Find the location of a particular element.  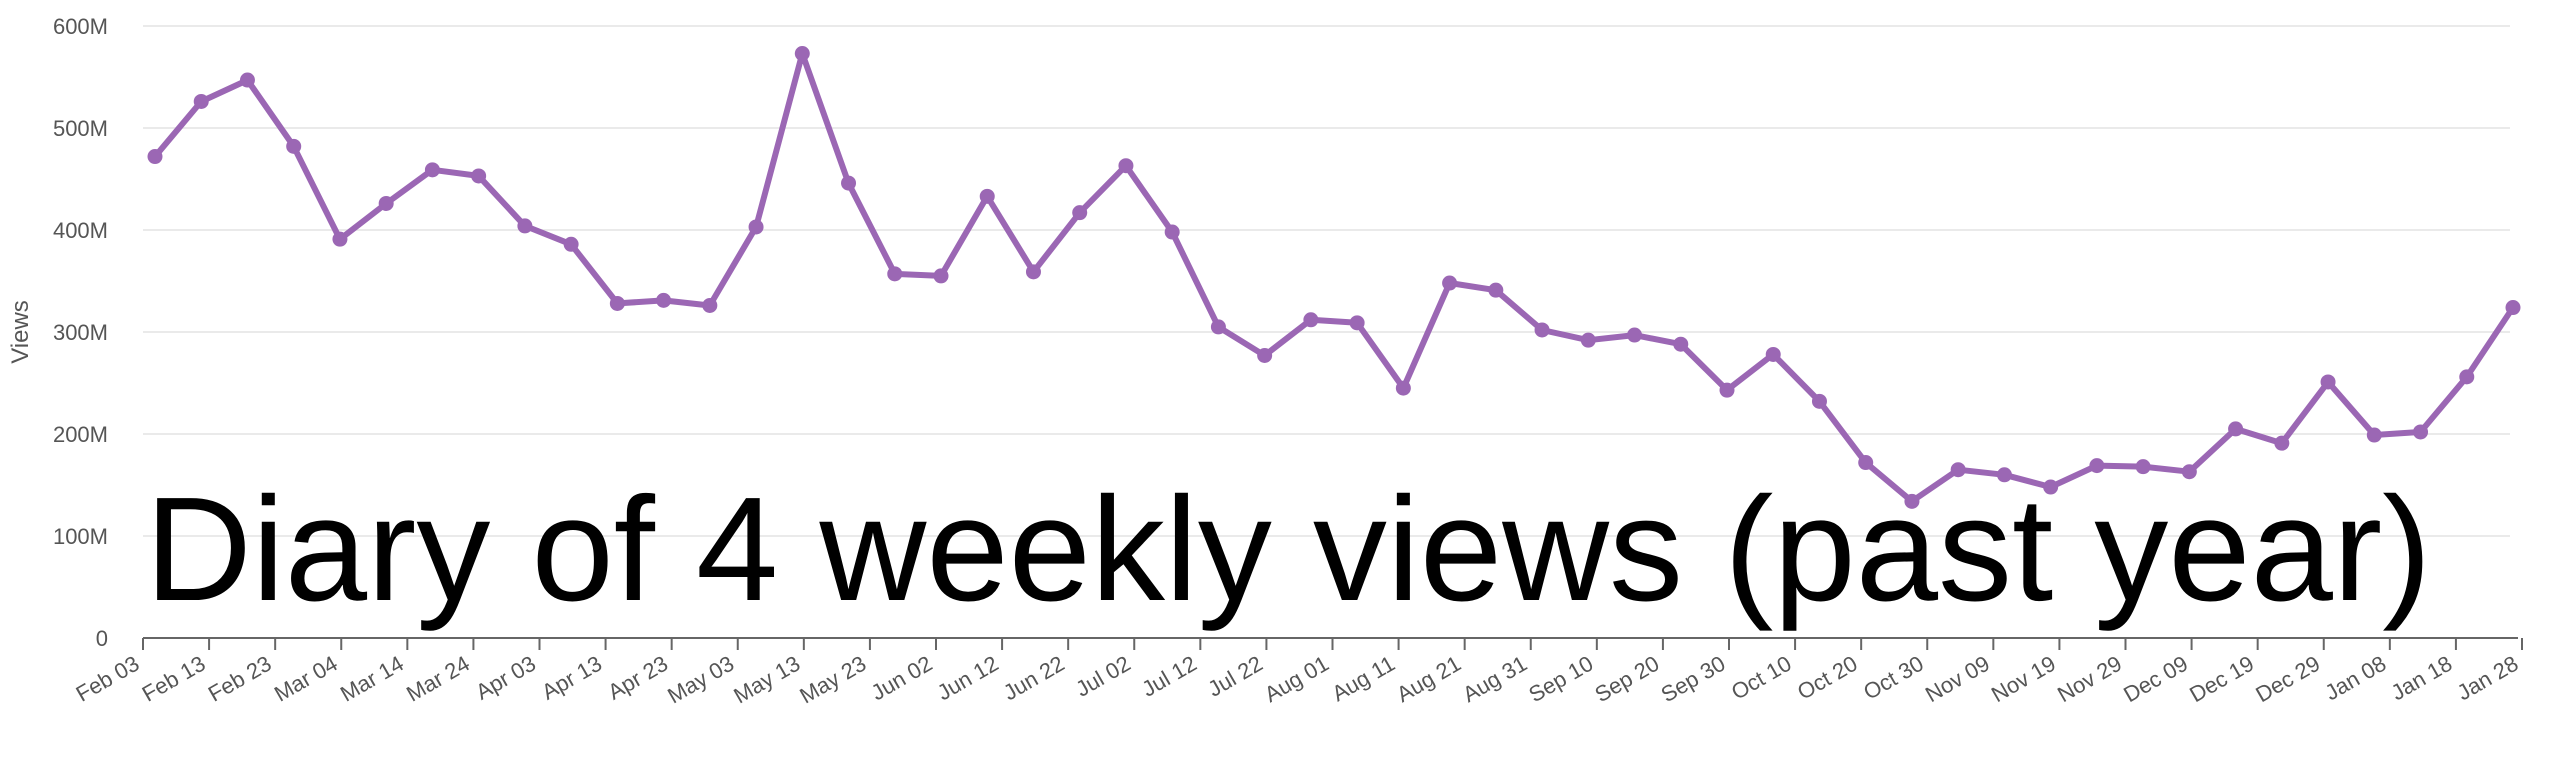

x-tick-label: Dec 09 is located at coordinates (2155, 679).